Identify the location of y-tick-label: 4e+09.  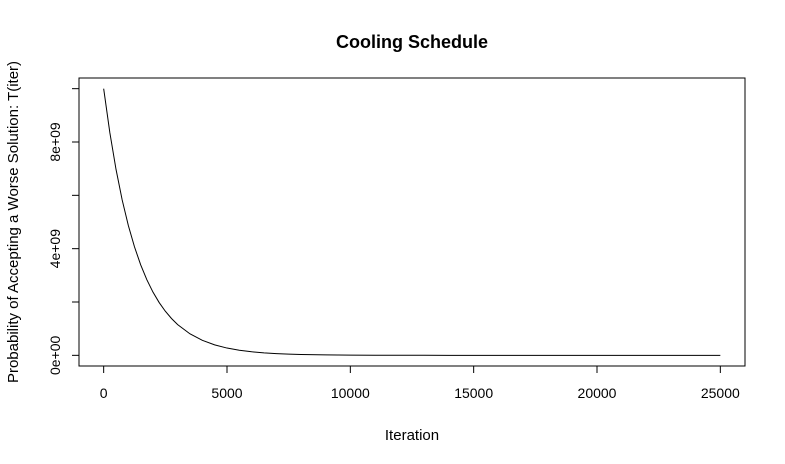
(55, 249).